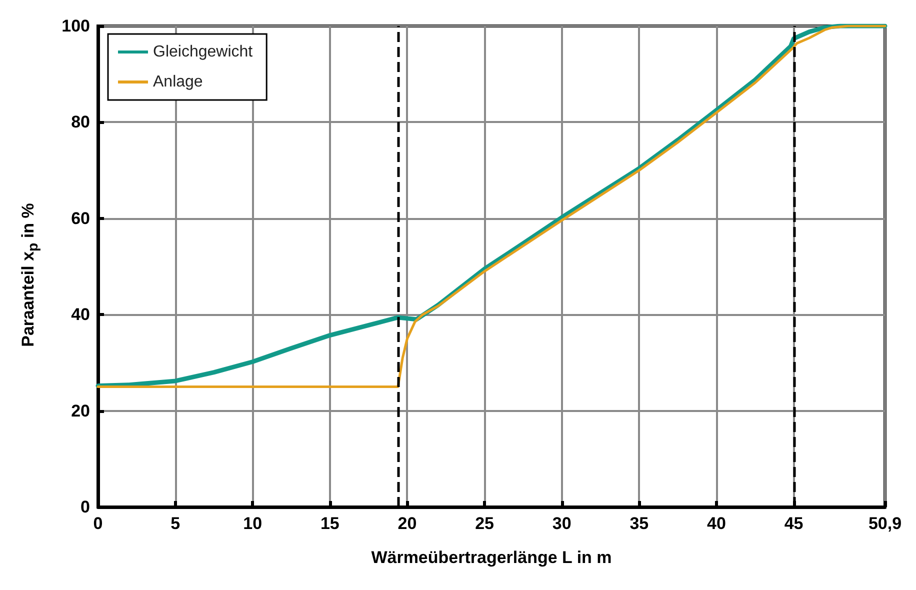  I want to click on x-tick-label: 35, so click(639, 523).